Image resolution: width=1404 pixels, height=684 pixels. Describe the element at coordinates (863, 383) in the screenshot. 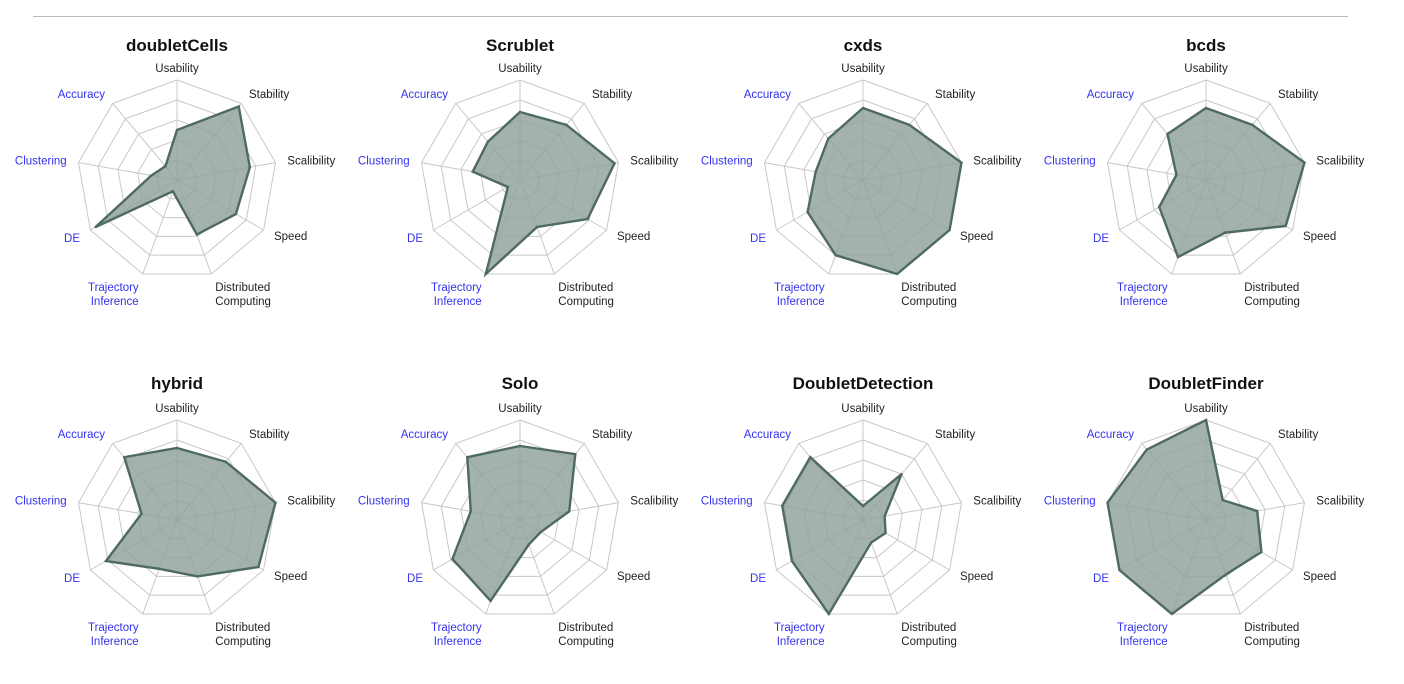

I see `chart-title: DoubletDetection` at that location.